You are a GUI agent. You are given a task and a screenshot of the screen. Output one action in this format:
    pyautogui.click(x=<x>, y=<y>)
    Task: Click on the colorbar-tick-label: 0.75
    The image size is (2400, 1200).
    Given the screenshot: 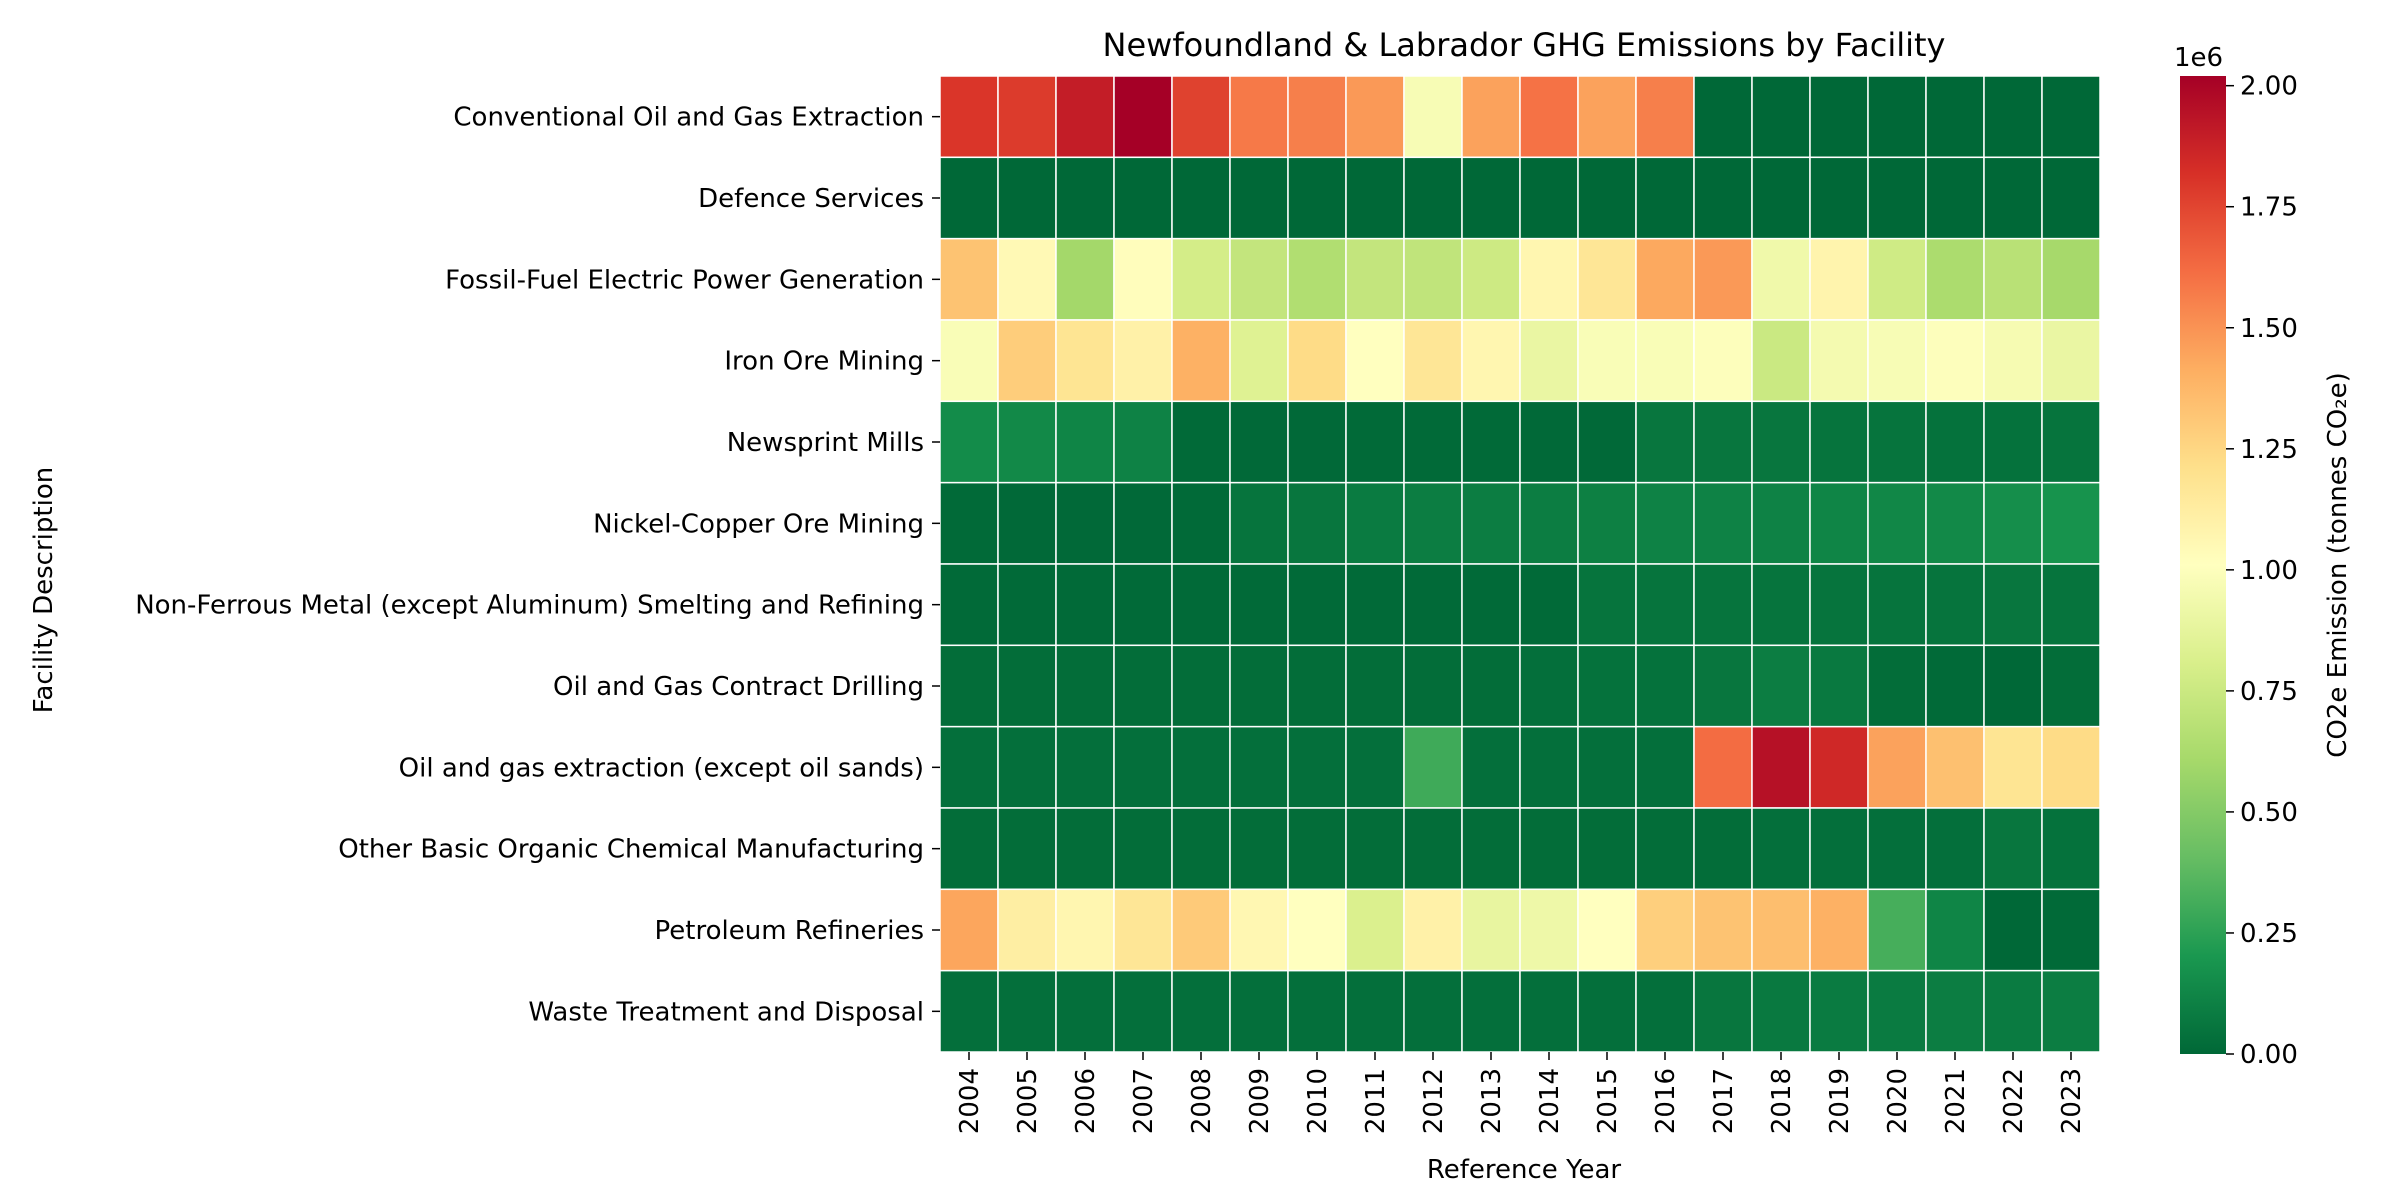 What is the action you would take?
    pyautogui.click(x=2269, y=692)
    